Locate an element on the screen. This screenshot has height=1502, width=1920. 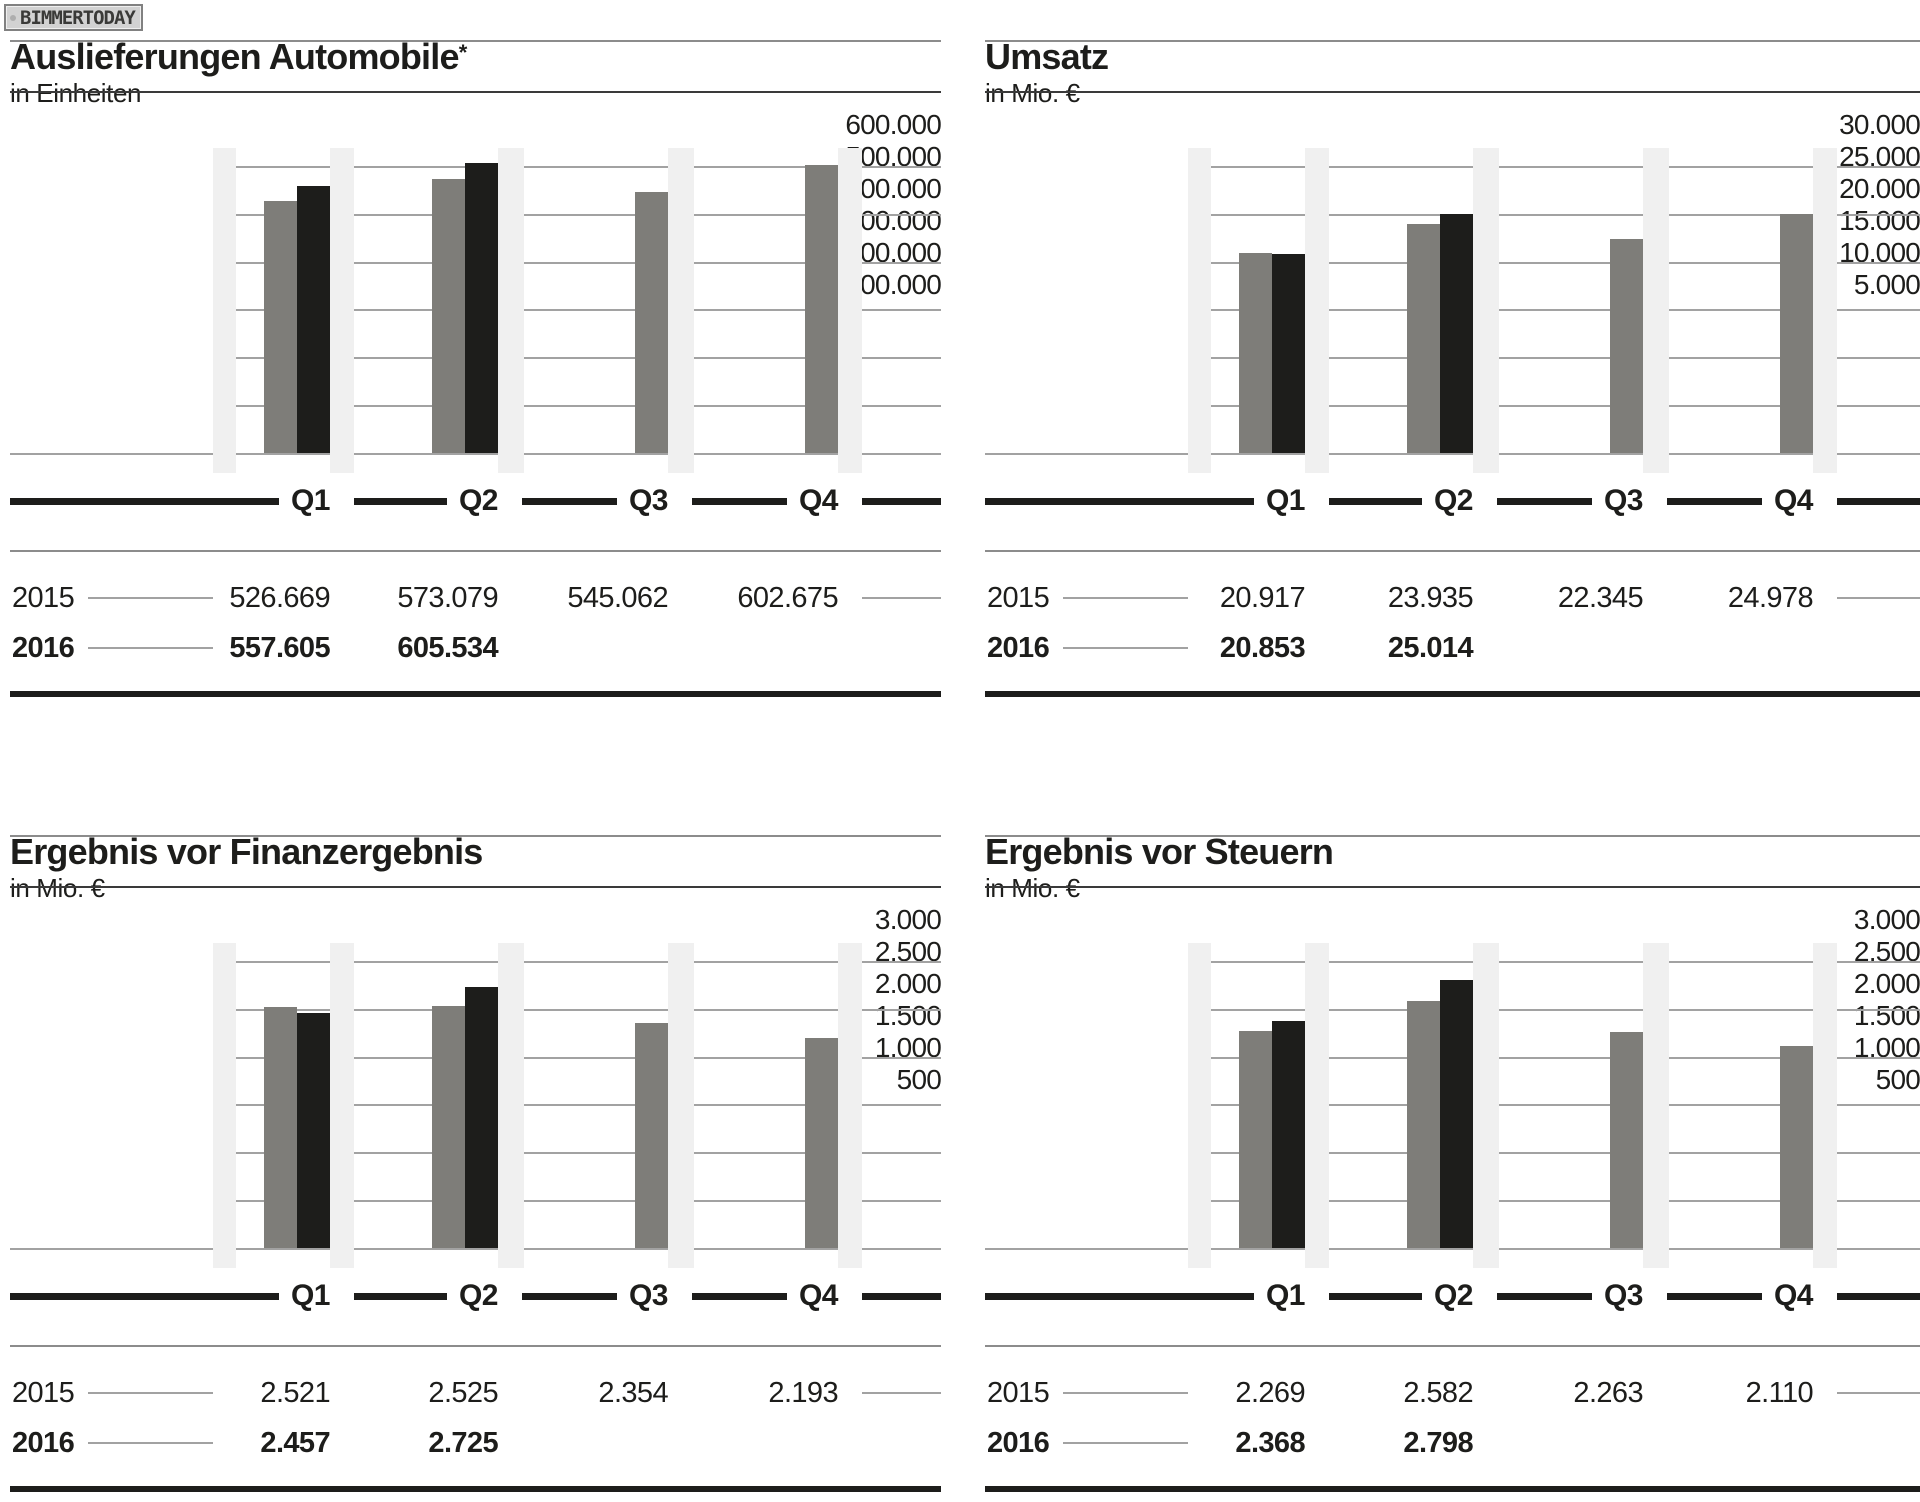
y-tick-label: 25.000 is located at coordinates (1879, 156).